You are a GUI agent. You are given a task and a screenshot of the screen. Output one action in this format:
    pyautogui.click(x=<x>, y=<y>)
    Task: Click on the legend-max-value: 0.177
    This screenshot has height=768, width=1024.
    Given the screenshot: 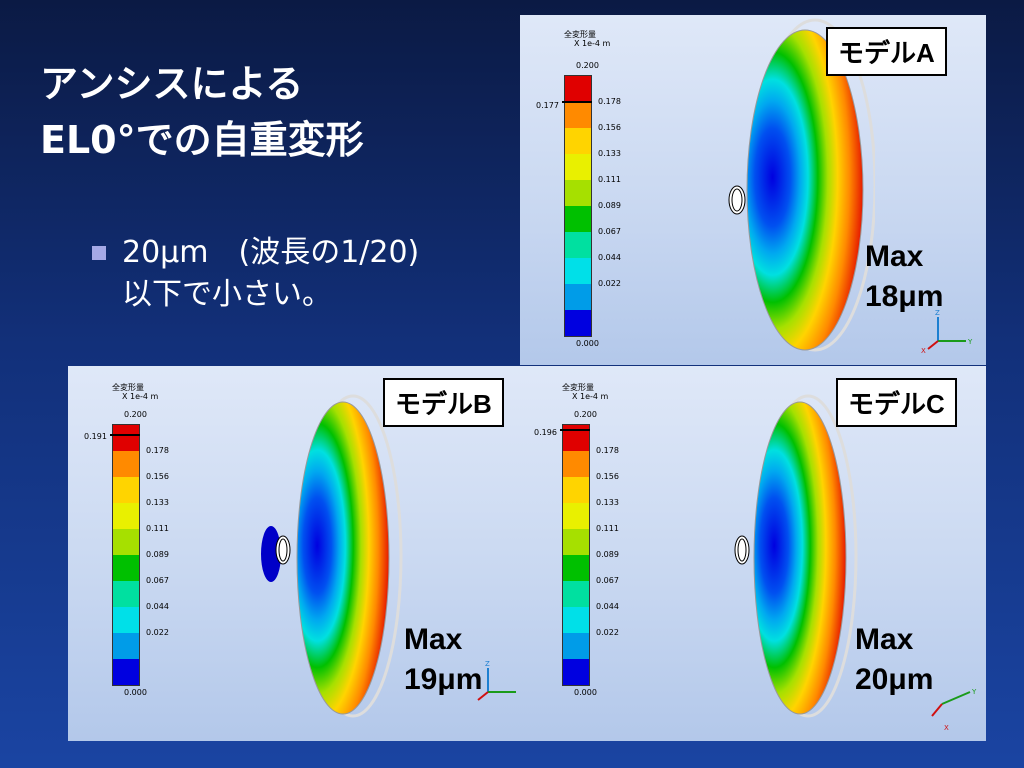 What is the action you would take?
    pyautogui.click(x=547, y=105)
    